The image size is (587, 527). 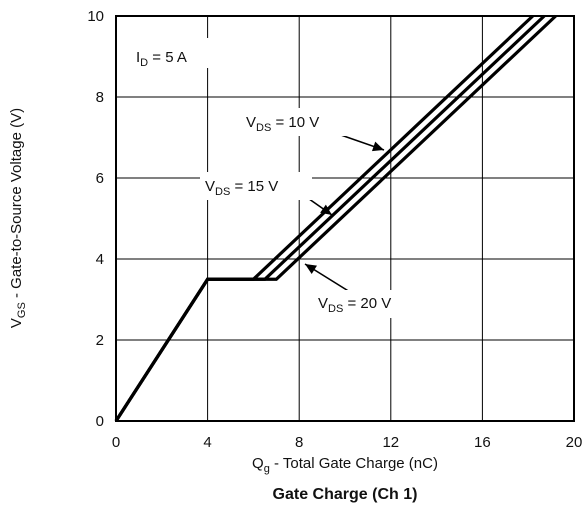 What do you see at coordinates (345, 494) in the screenshot?
I see `chart-title: Gate Charge (Ch 1)` at bounding box center [345, 494].